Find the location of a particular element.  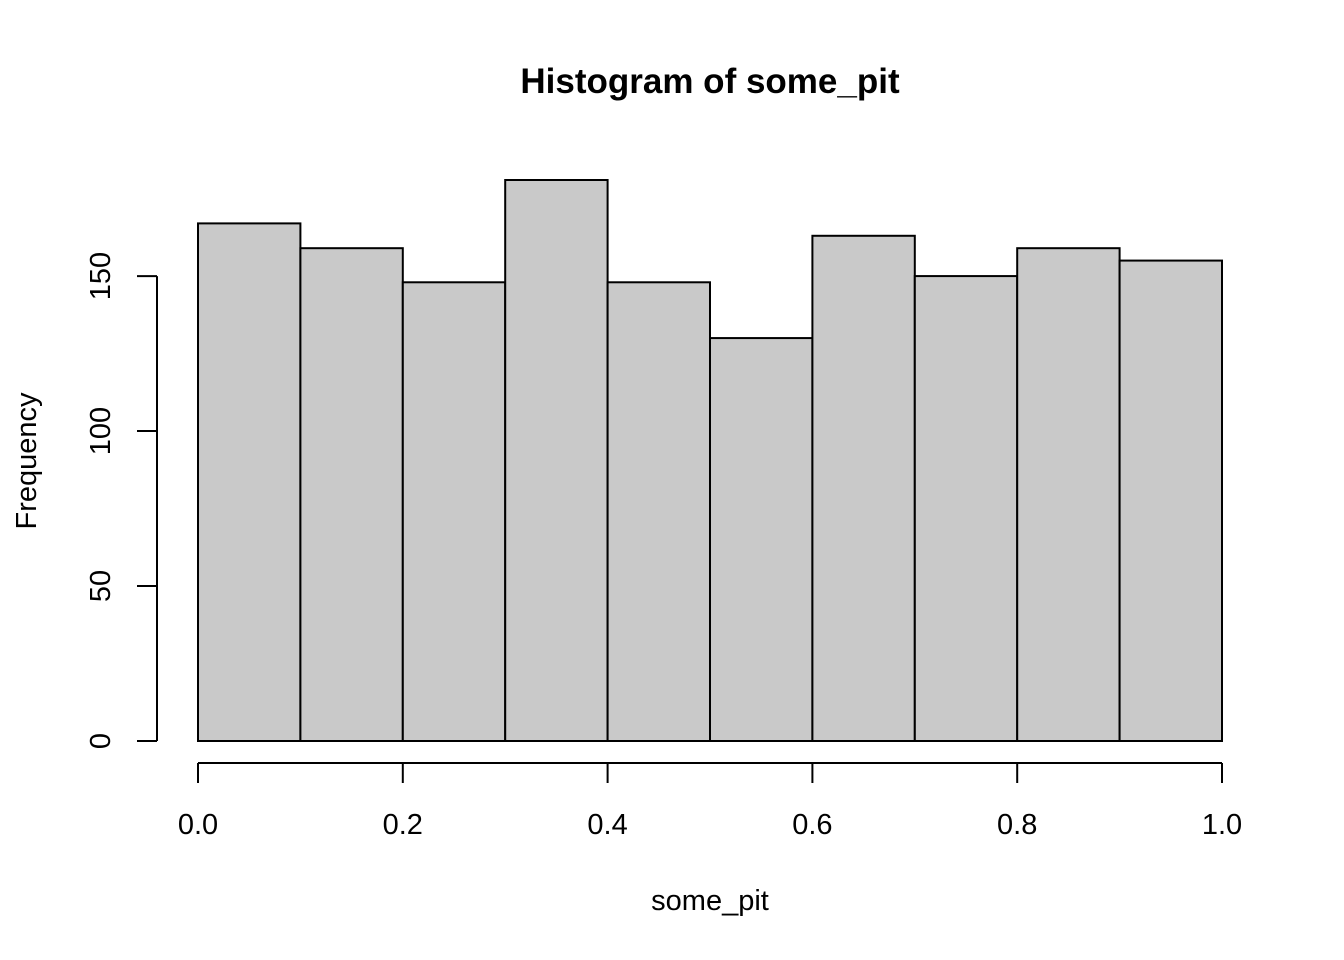

y-tick-label: 150 is located at coordinates (101, 276).